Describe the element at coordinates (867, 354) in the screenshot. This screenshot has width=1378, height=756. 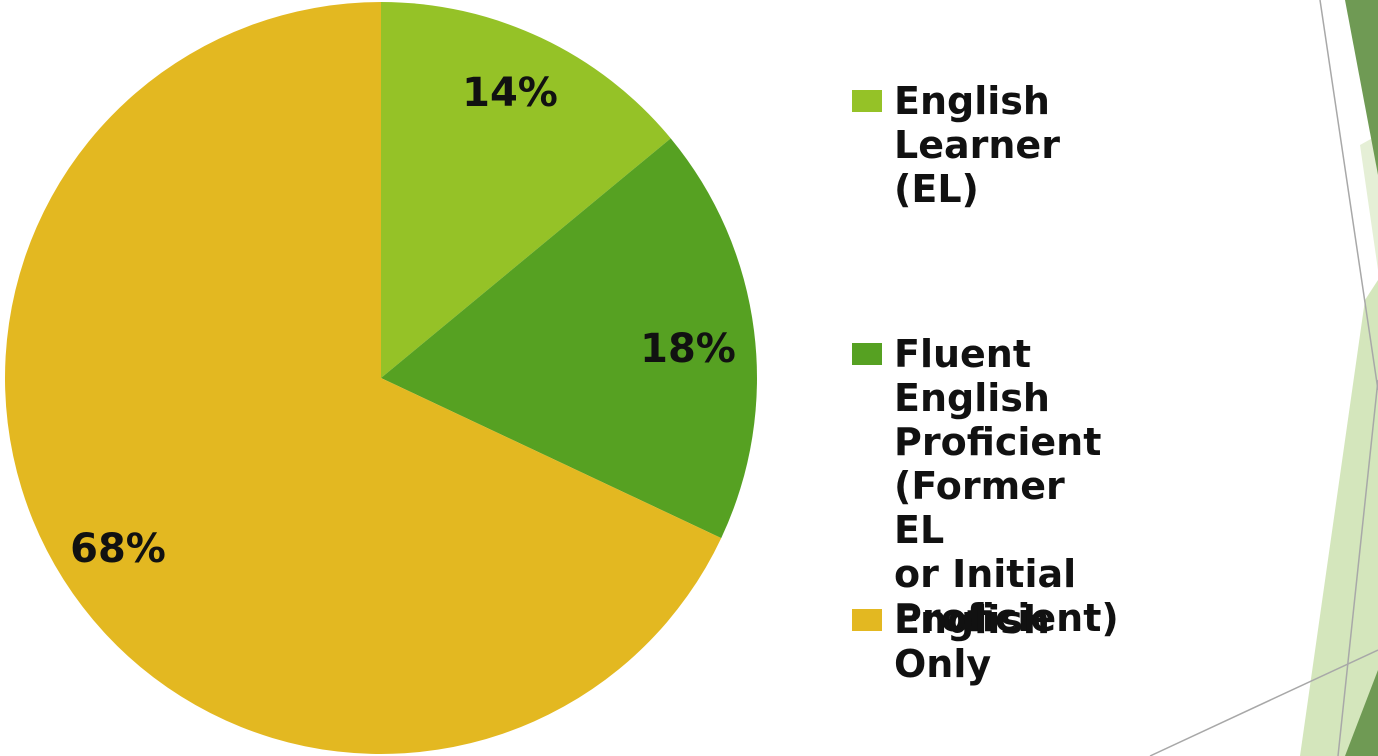
I see `legend-swatch-fluent-english-proficient` at that location.